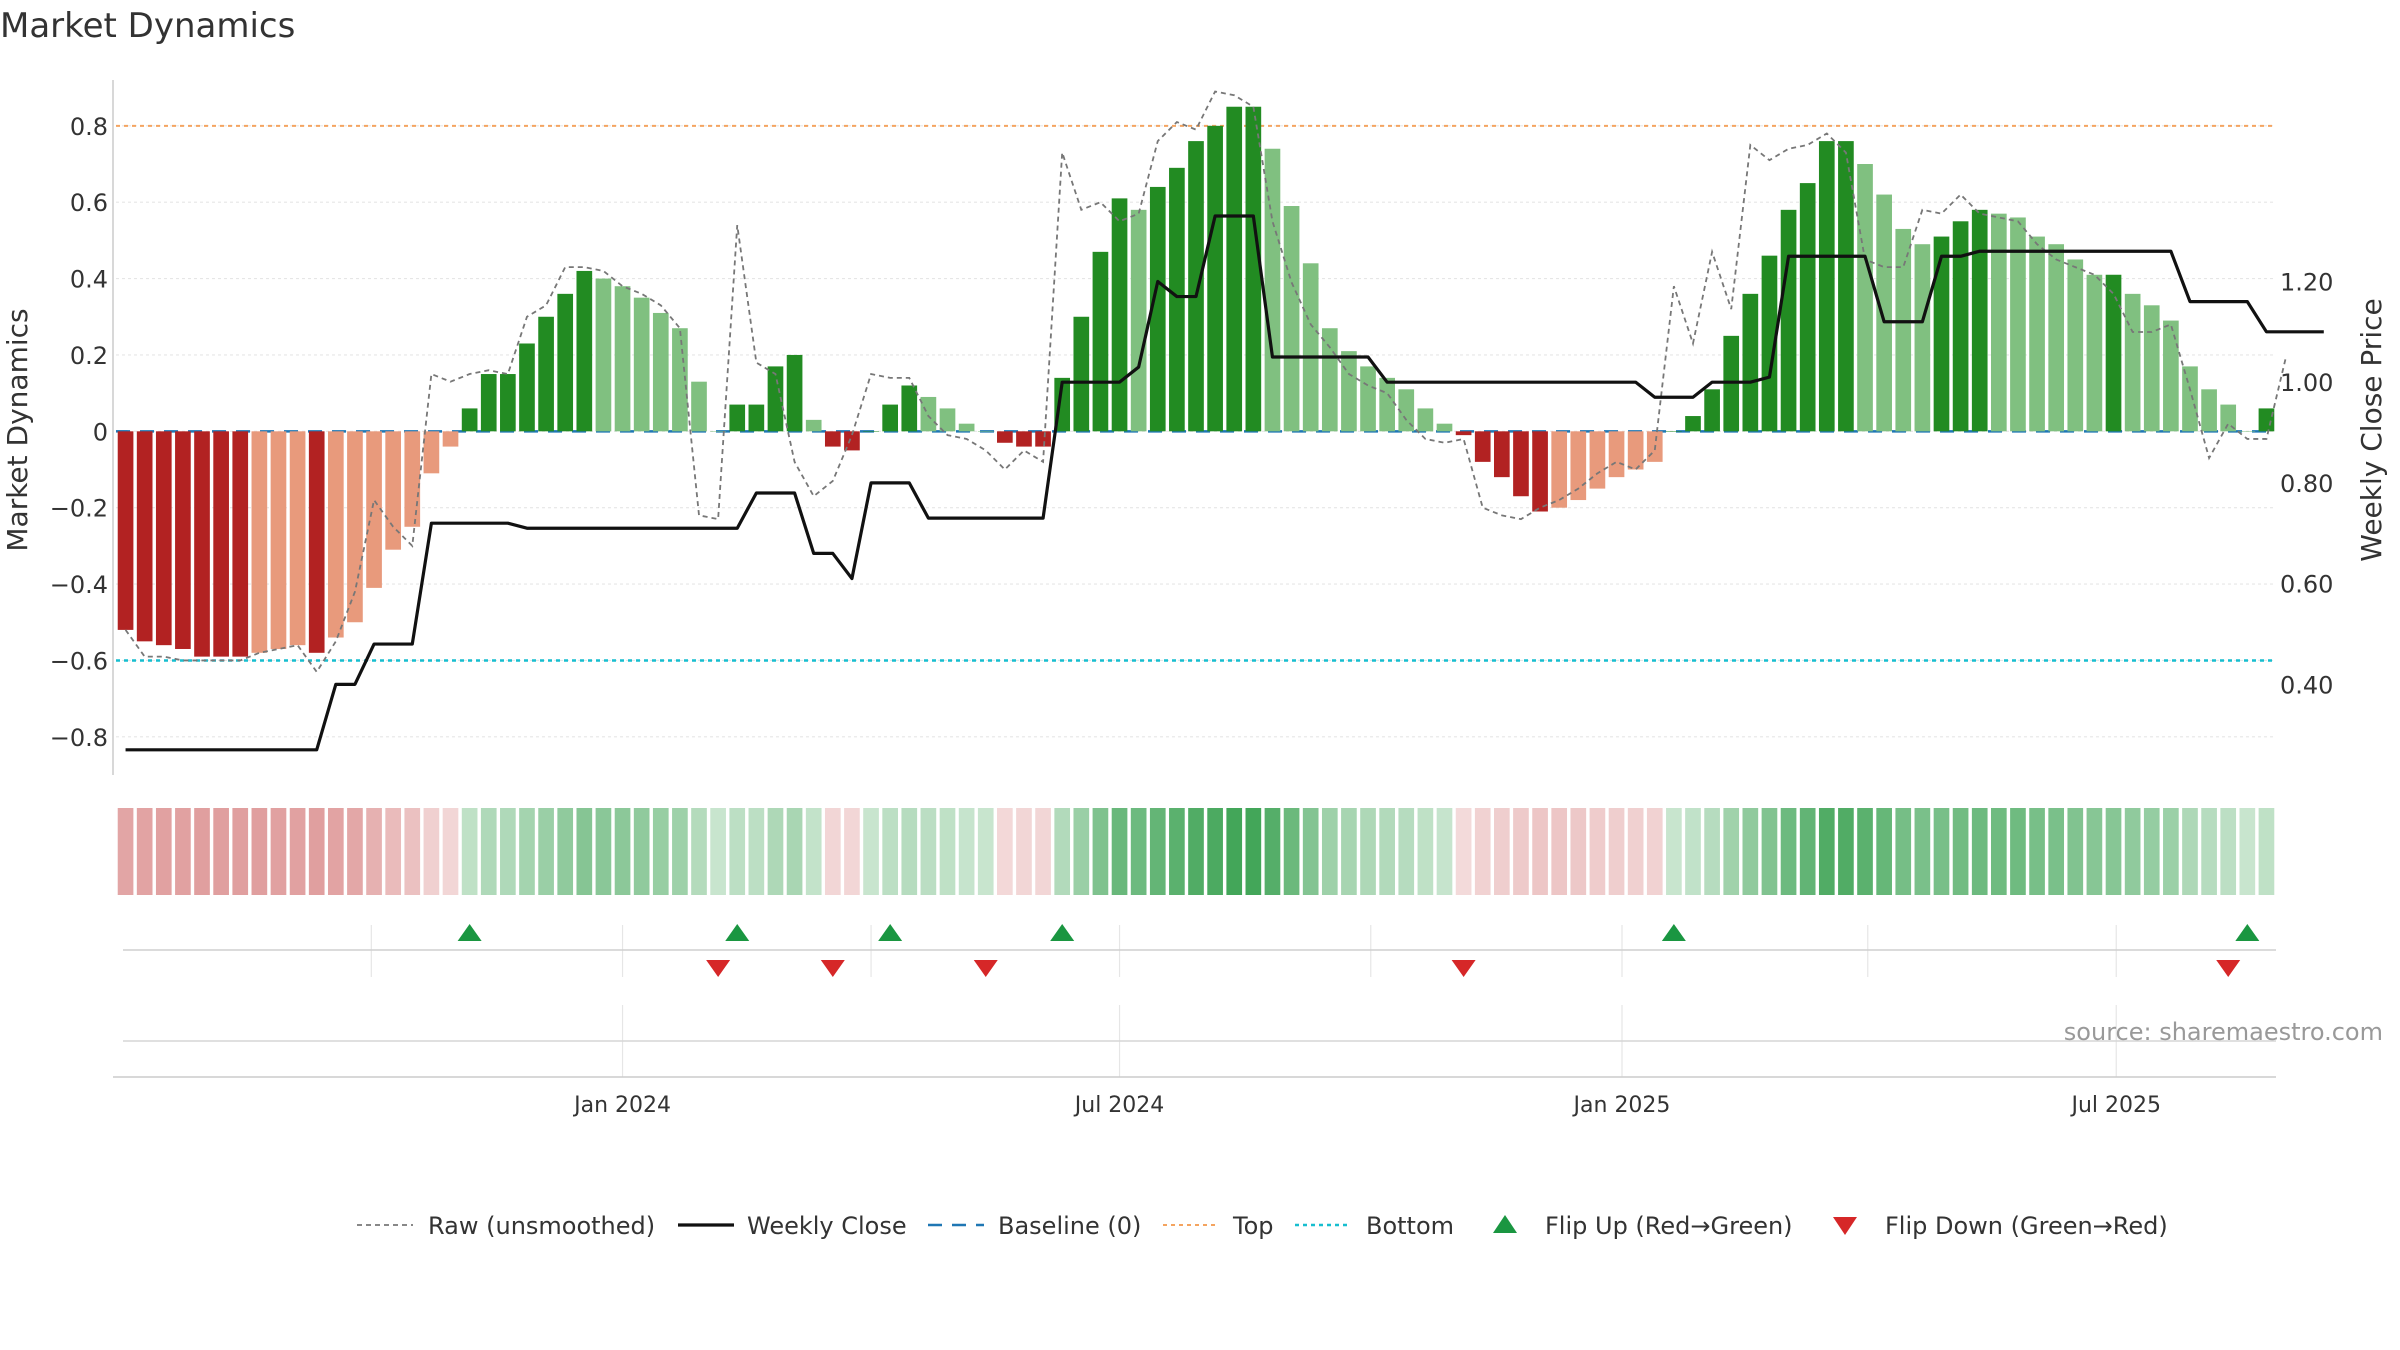 This screenshot has height=1350, width=2400. Describe the element at coordinates (2306, 484) in the screenshot. I see `y-tick-right: 0.80` at that location.